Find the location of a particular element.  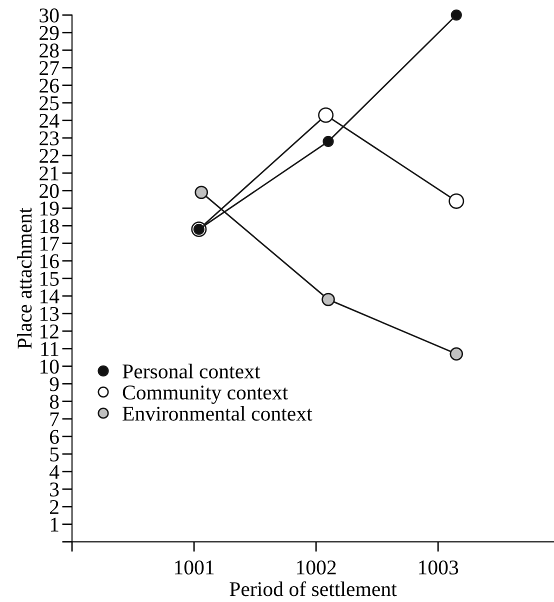

y-tick-label: 21 is located at coordinates (49, 173).